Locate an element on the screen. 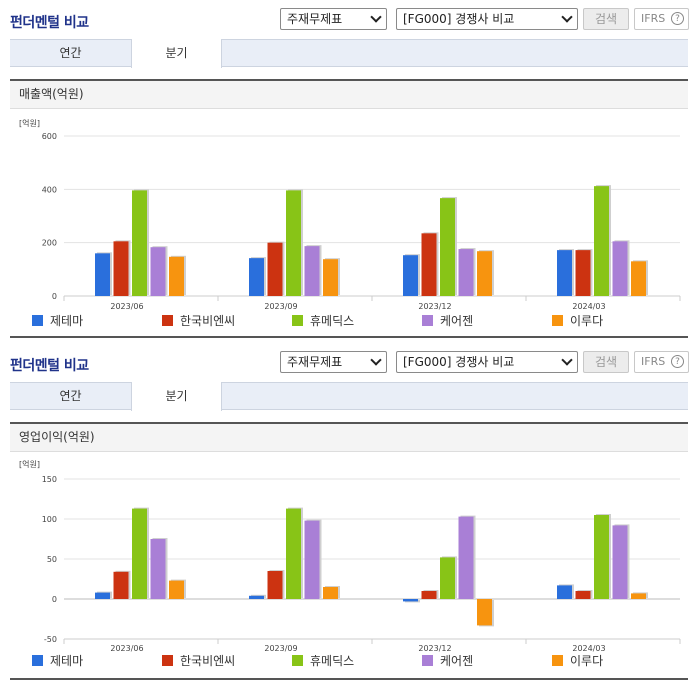 The width and height of the screenshot is (696, 684). x-tick-label: 2023/09 is located at coordinates (280, 306).